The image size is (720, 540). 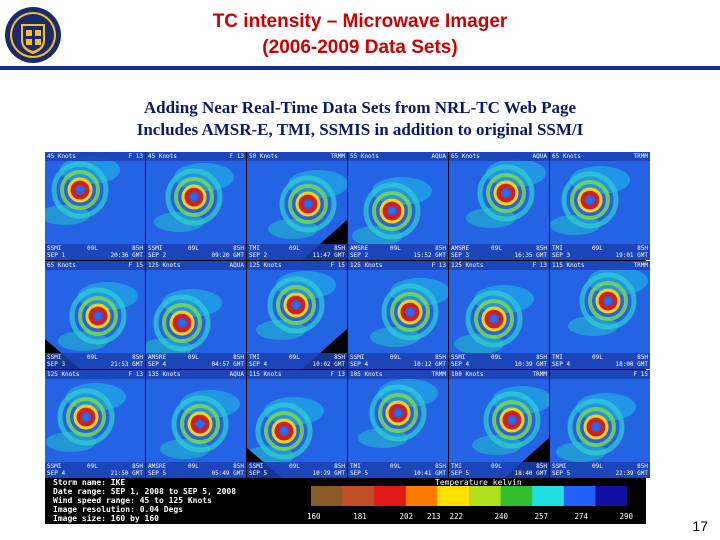 What do you see at coordinates (478, 482) in the screenshot?
I see `colorbar-title: Temperature kelvin` at bounding box center [478, 482].